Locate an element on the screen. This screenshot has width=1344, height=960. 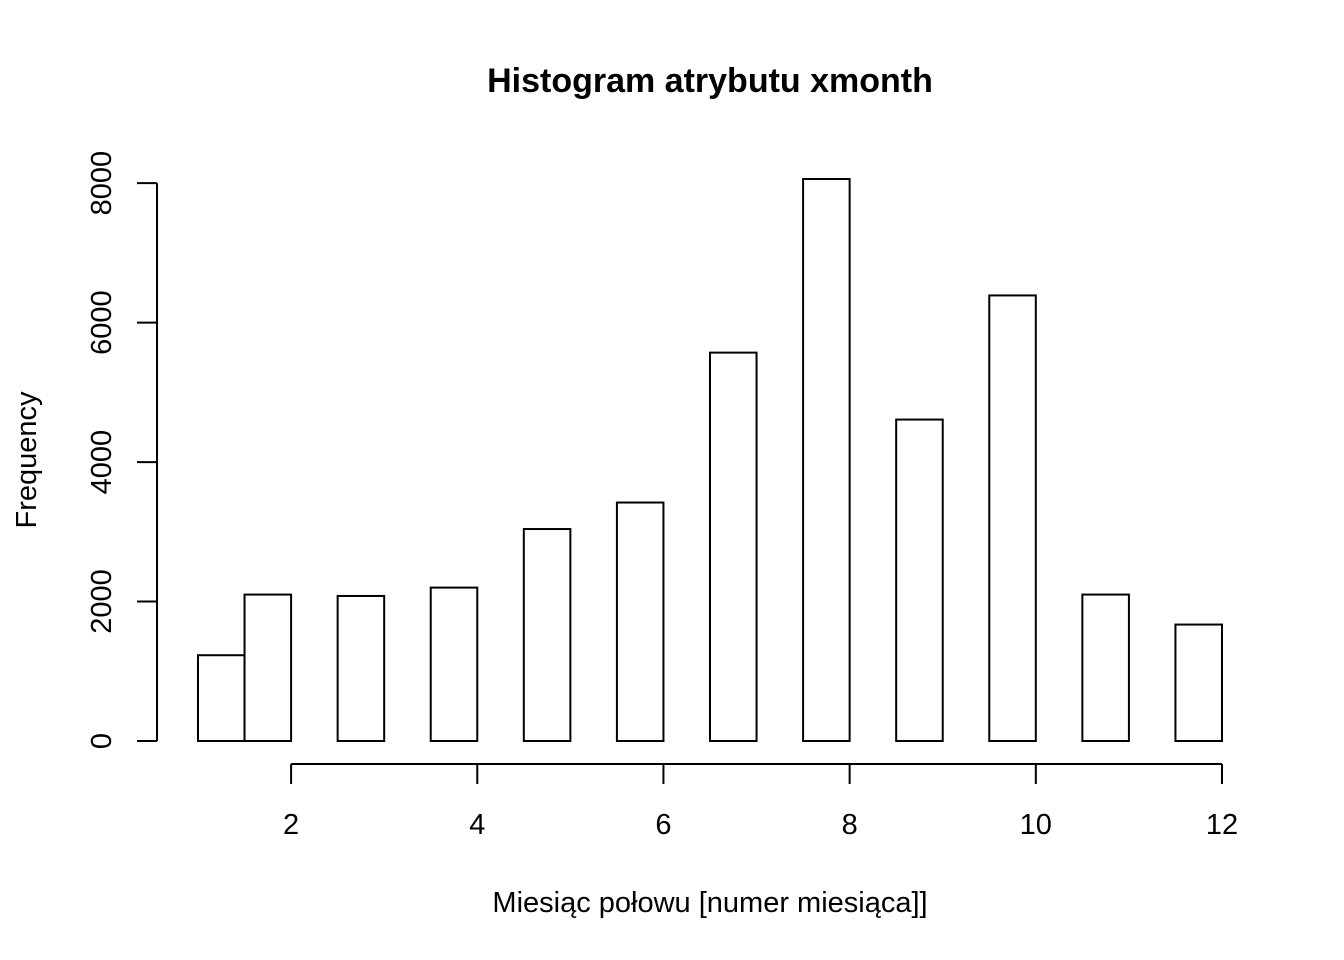
x-axis-ticks is located at coordinates (756, 774).